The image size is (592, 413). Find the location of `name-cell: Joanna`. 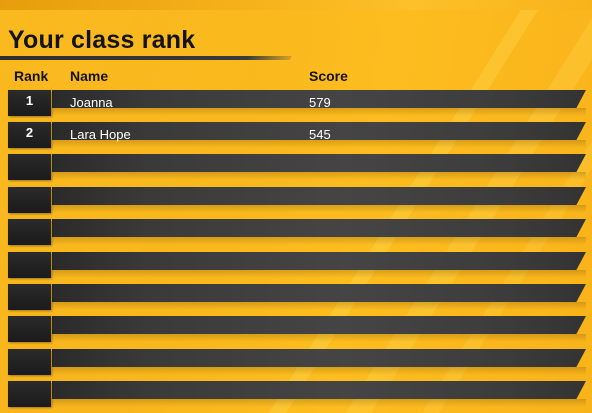

name-cell: Joanna is located at coordinates (91, 102).